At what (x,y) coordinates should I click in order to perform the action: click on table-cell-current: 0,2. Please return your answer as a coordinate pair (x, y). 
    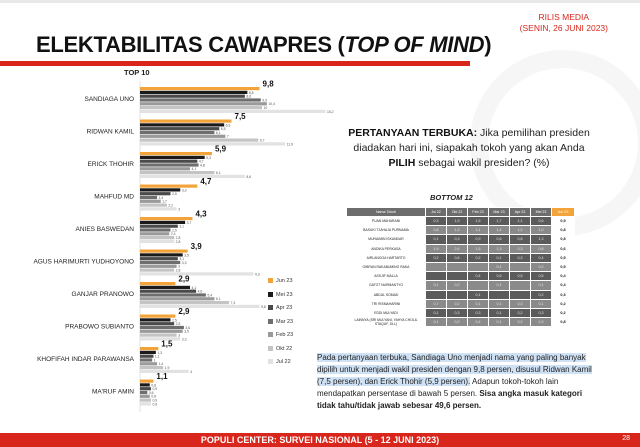
    Looking at the image, I should click on (563, 303).